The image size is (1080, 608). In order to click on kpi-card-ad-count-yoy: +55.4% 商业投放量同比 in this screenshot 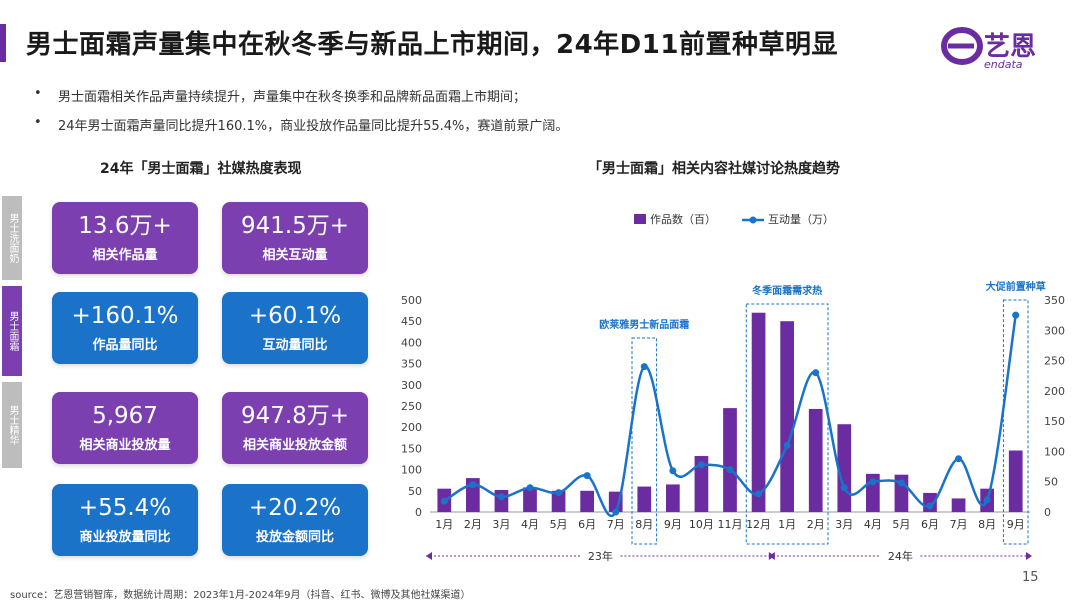, I will do `click(125, 520)`.